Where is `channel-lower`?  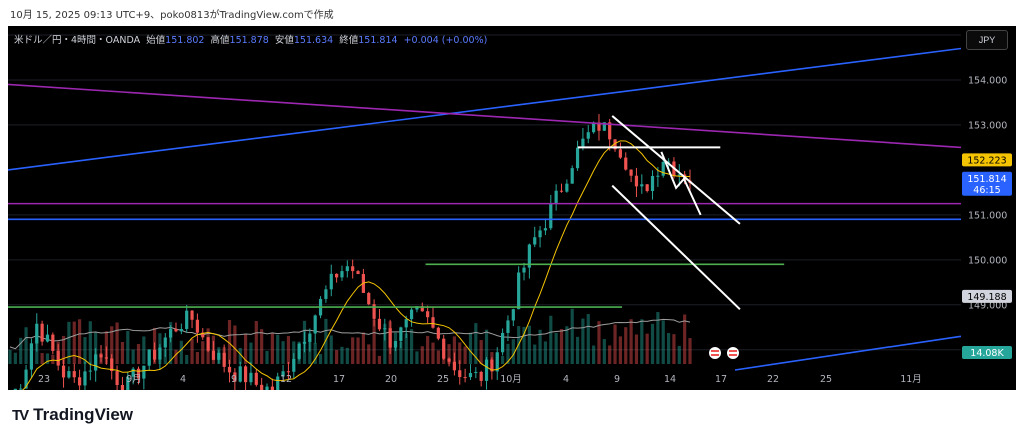
channel-lower is located at coordinates (676, 247).